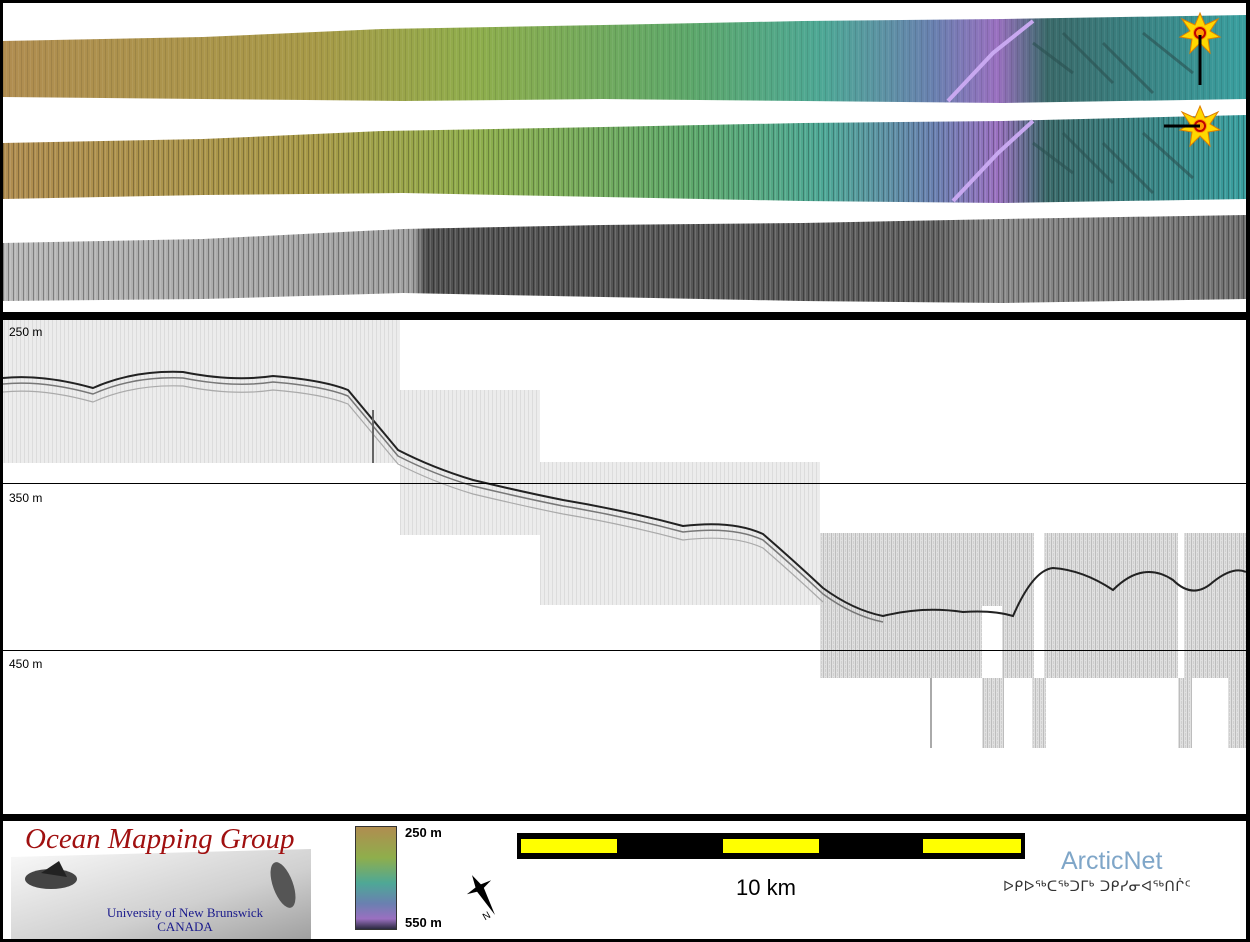 This screenshot has height=942, width=1250. I want to click on logo-subtitle: University of New Brunswick CANADA, so click(185, 920).